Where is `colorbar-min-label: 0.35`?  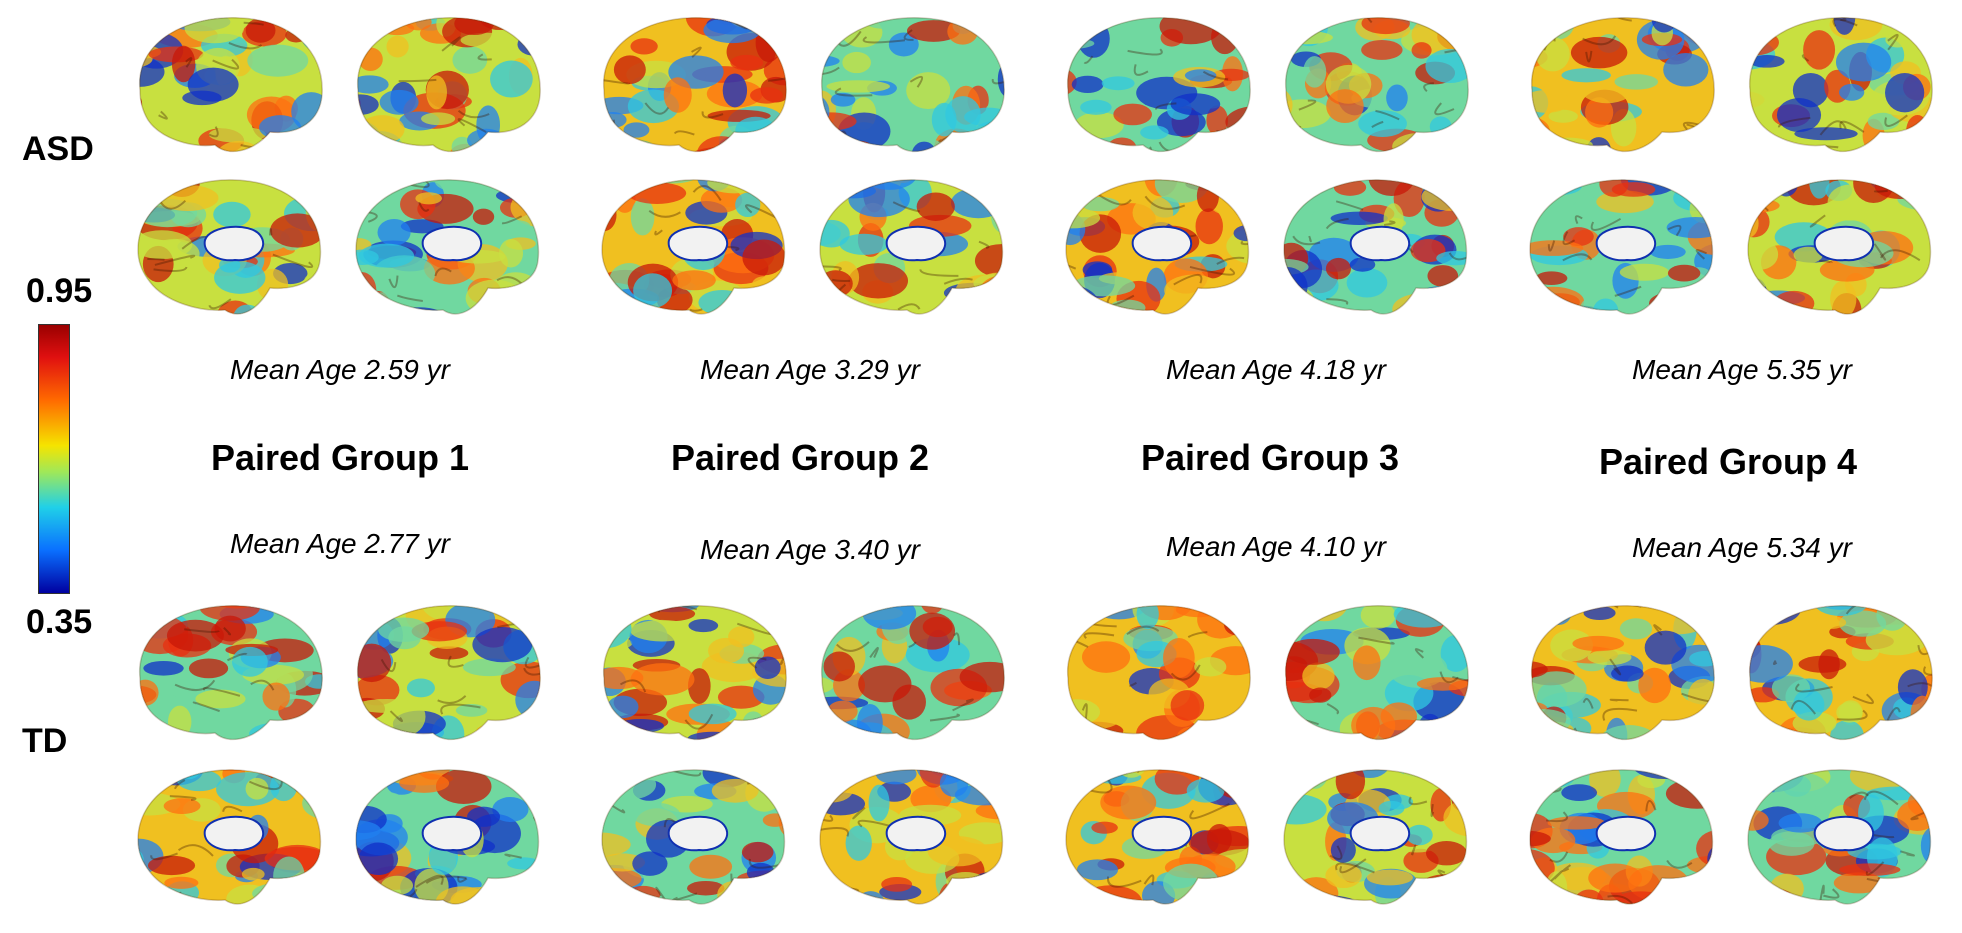 colorbar-min-label: 0.35 is located at coordinates (59, 622).